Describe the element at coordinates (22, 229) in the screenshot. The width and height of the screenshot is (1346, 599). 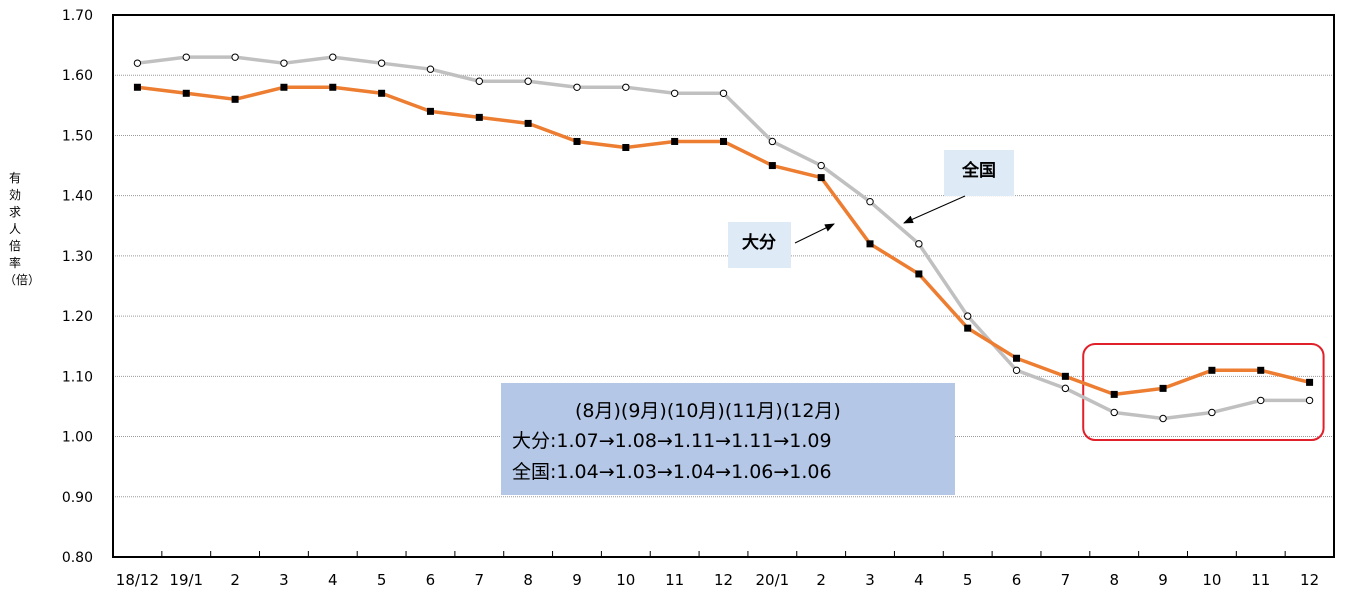
I see `y-axis-title: 有効求人倍率（倍）` at that location.